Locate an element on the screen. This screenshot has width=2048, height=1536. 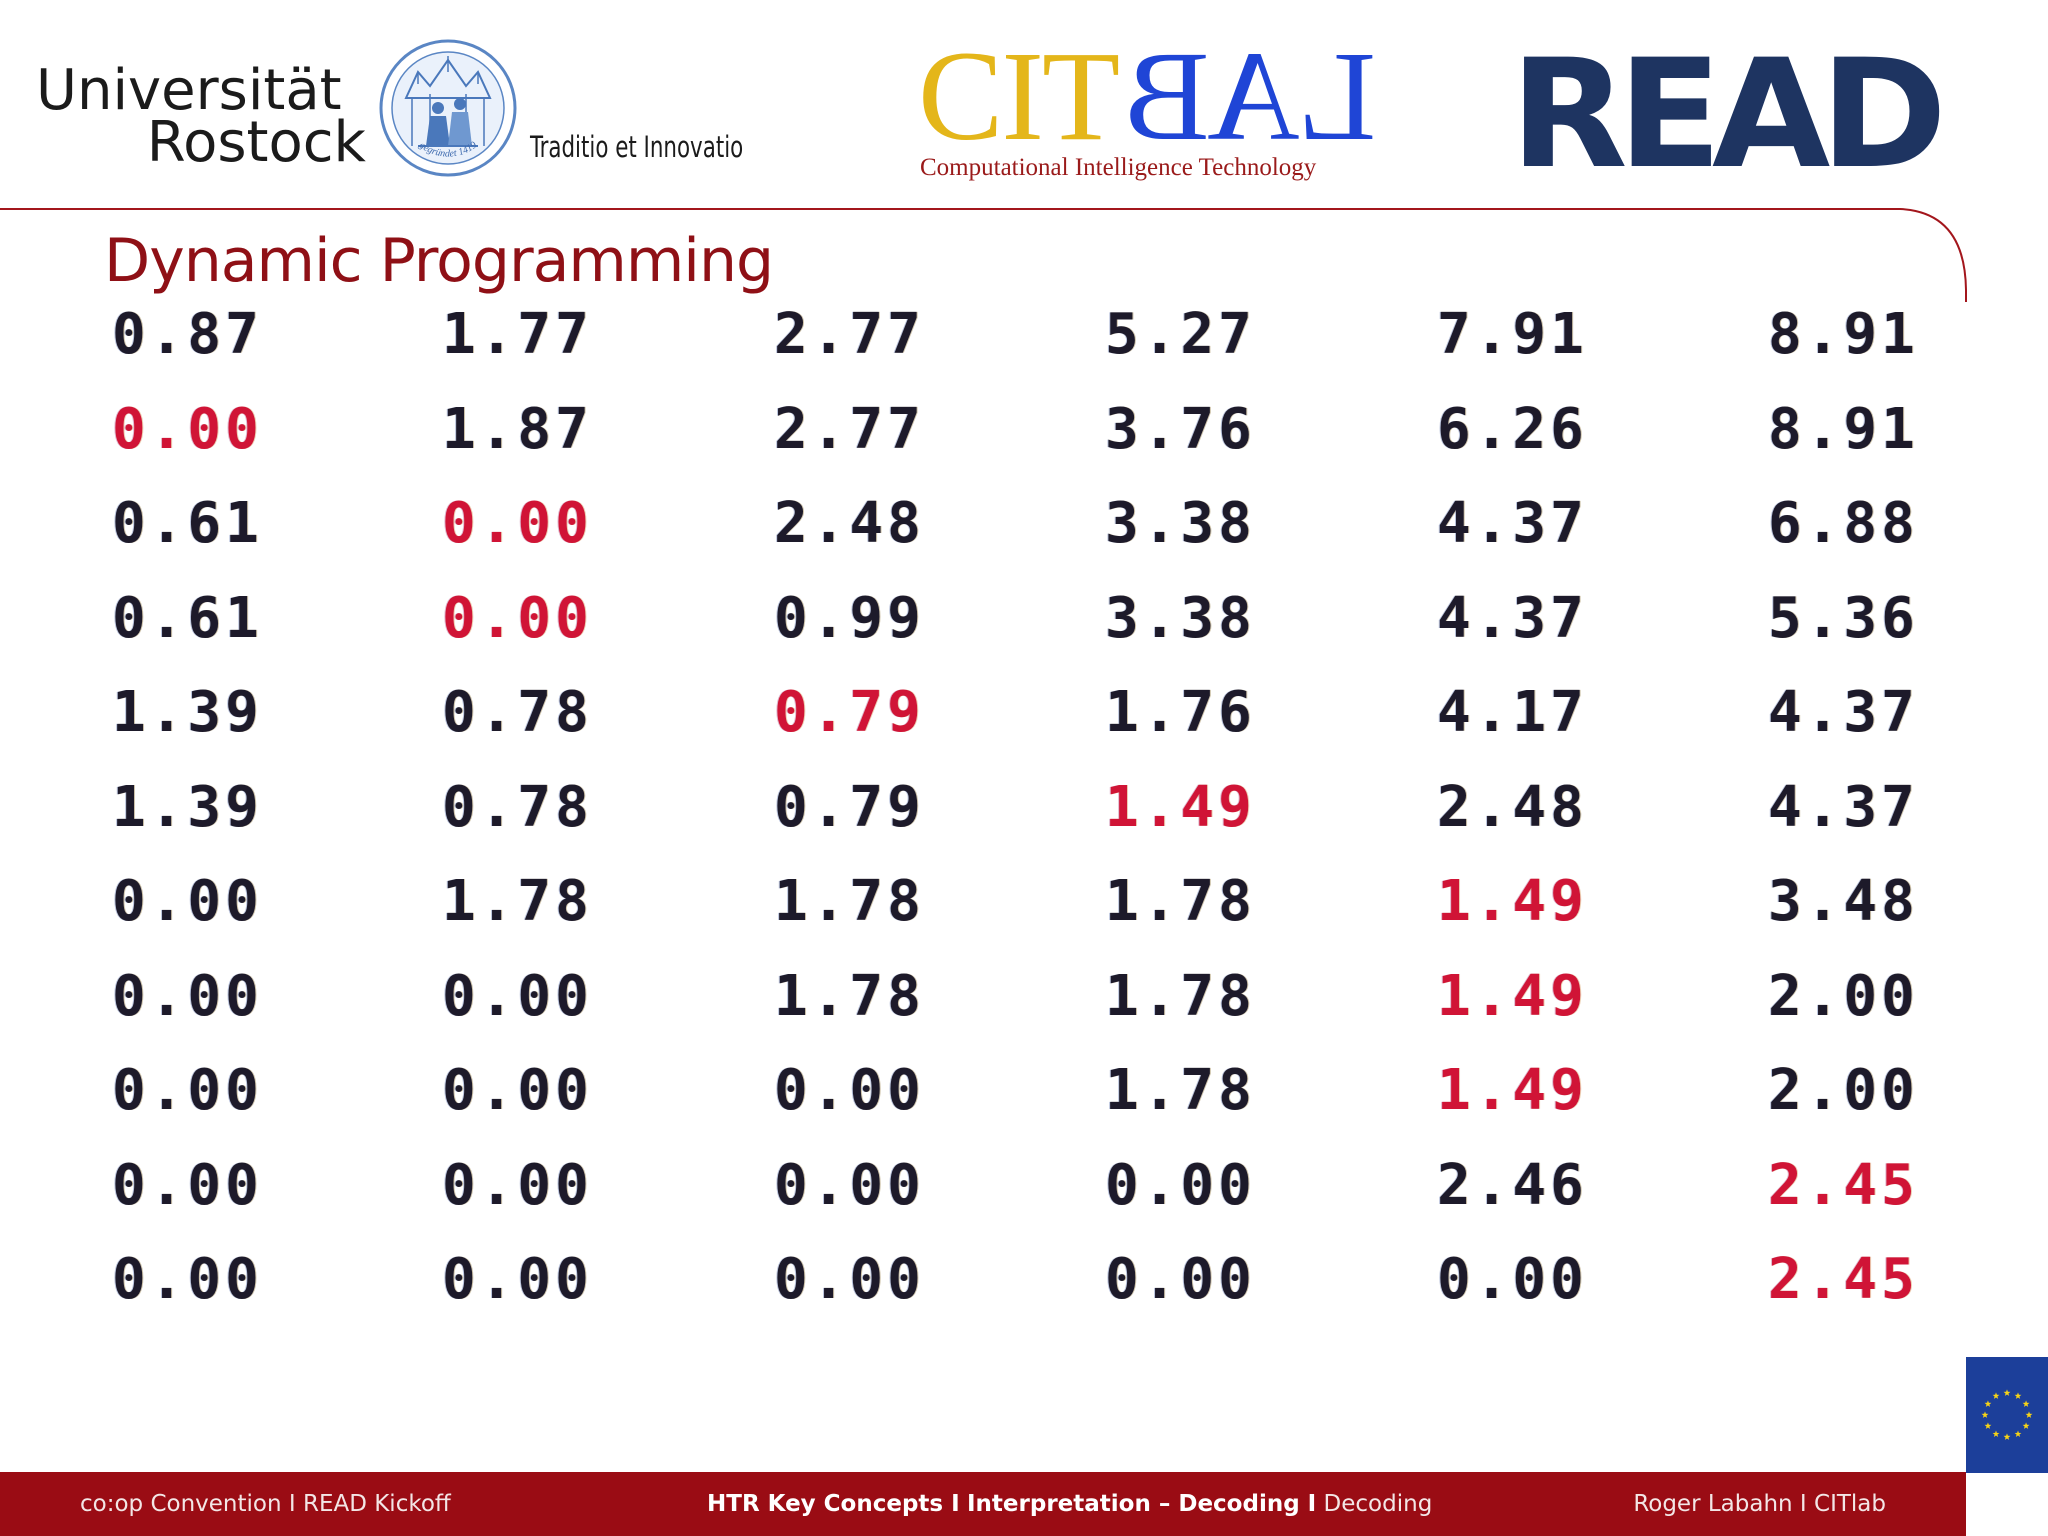
matrix-row: 0.00 0.00 0.00 0.00 2.46 2.45 is located at coordinates (1037, 1198).